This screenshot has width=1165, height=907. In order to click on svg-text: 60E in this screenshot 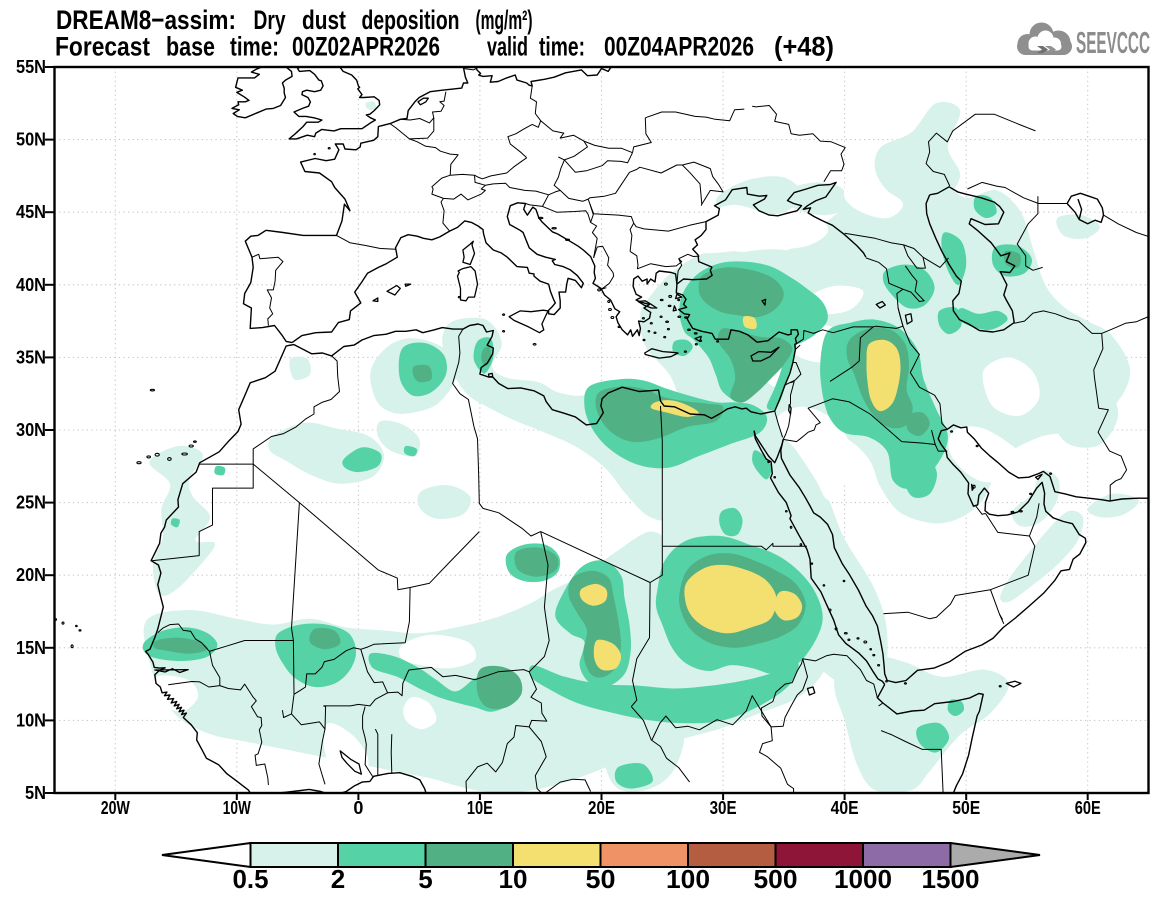, I will do `click(1088, 808)`.